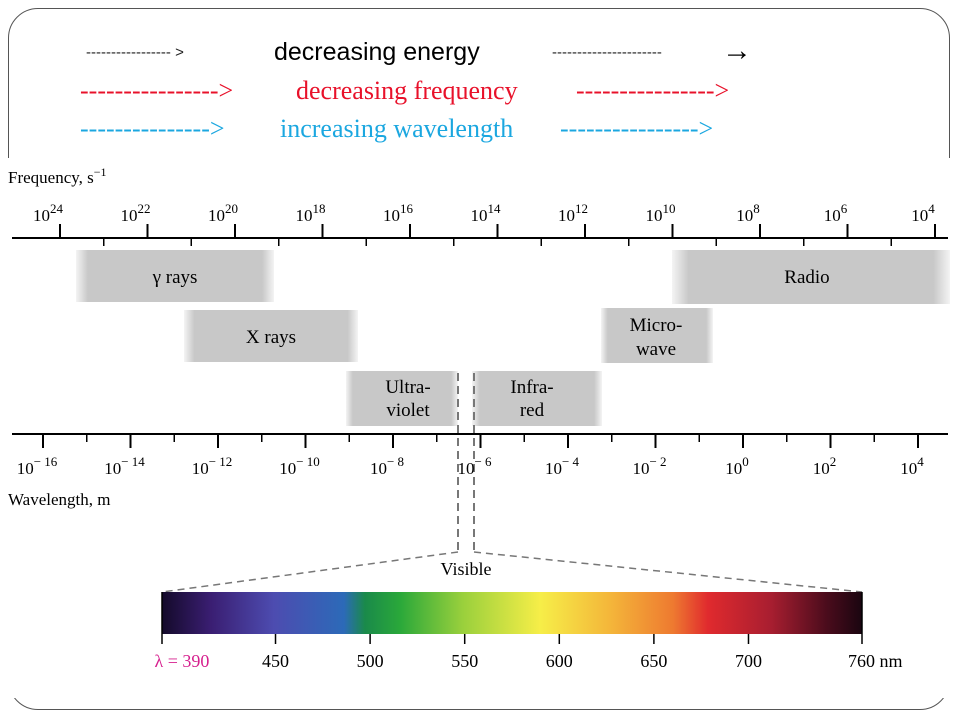  What do you see at coordinates (532, 410) in the screenshot?
I see `ir-label-2: red` at bounding box center [532, 410].